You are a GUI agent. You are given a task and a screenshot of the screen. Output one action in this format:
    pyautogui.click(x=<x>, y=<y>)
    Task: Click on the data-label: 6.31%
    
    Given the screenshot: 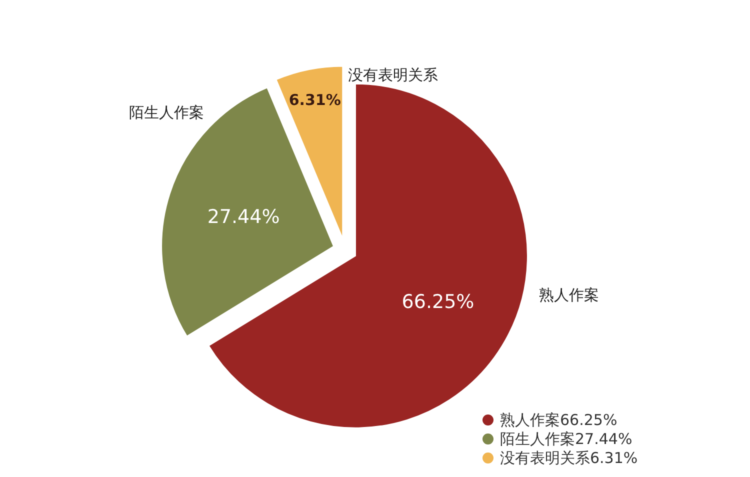 What is the action you would take?
    pyautogui.click(x=314, y=99)
    